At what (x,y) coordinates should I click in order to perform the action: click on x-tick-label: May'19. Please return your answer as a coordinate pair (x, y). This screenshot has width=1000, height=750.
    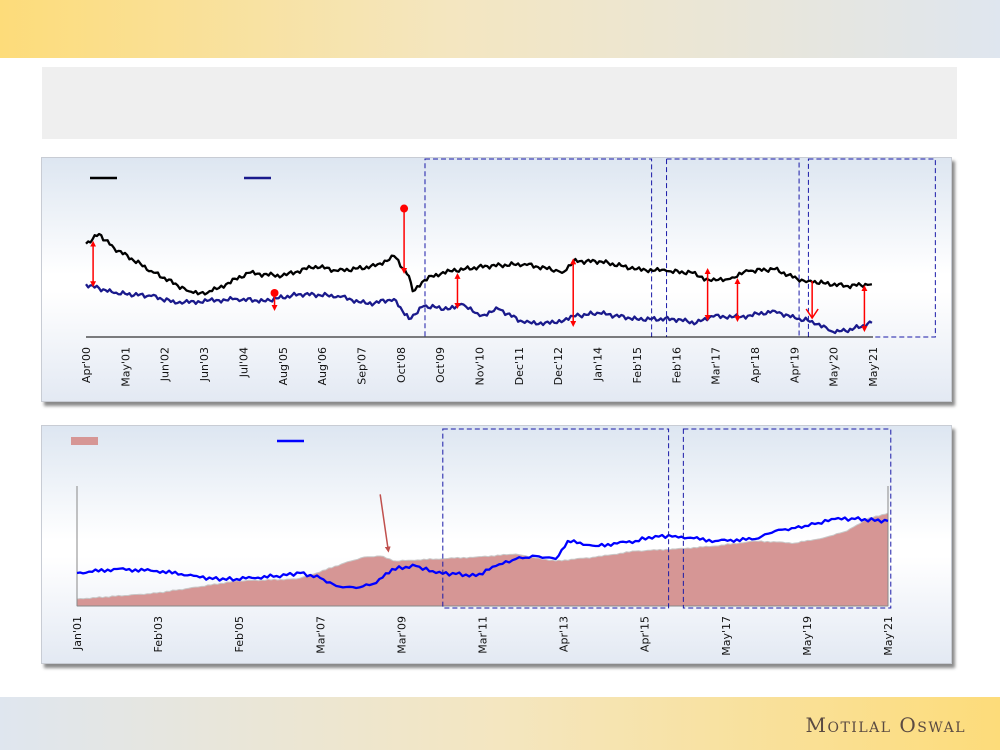
    Looking at the image, I should click on (807, 636).